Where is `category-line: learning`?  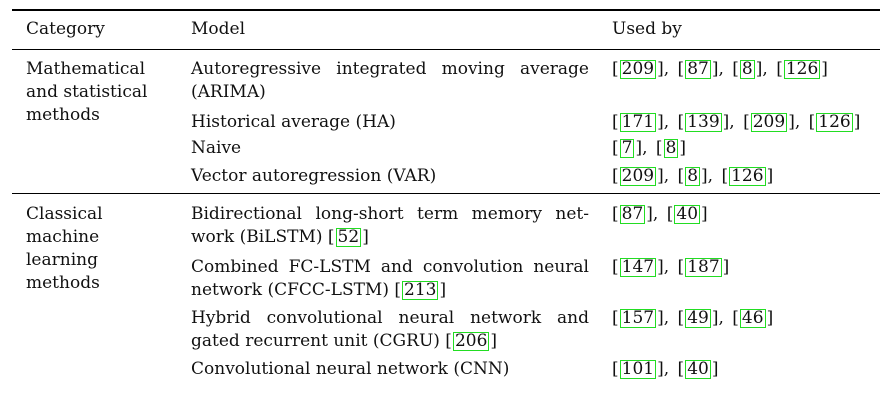
category-line: learning is located at coordinates (62, 260).